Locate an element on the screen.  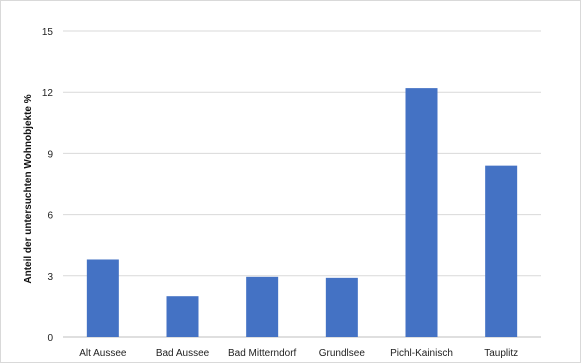
y-tick-label: 12 is located at coordinates (48, 93).